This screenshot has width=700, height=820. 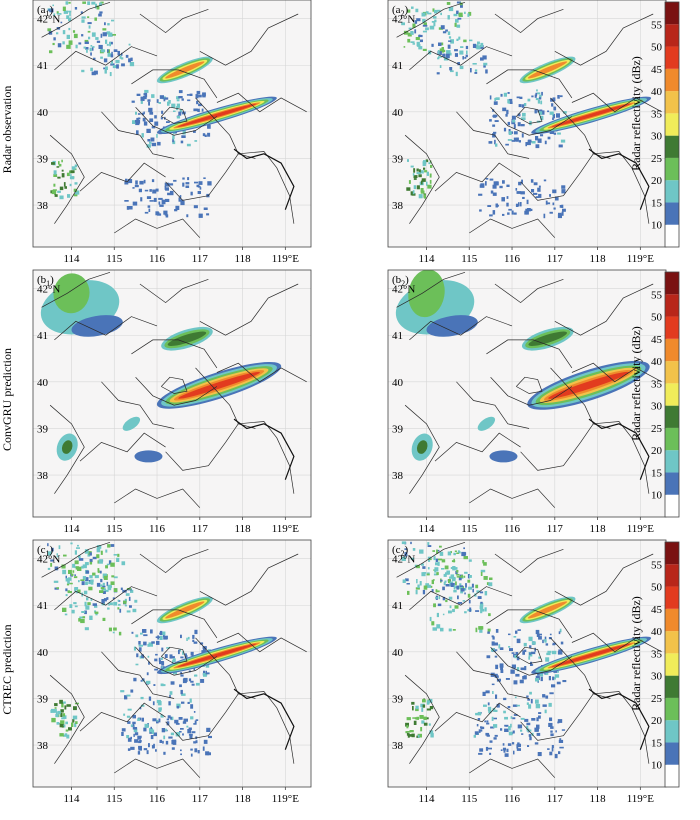 I want to click on colorbar-tick-label: 30, so click(x=657, y=137).